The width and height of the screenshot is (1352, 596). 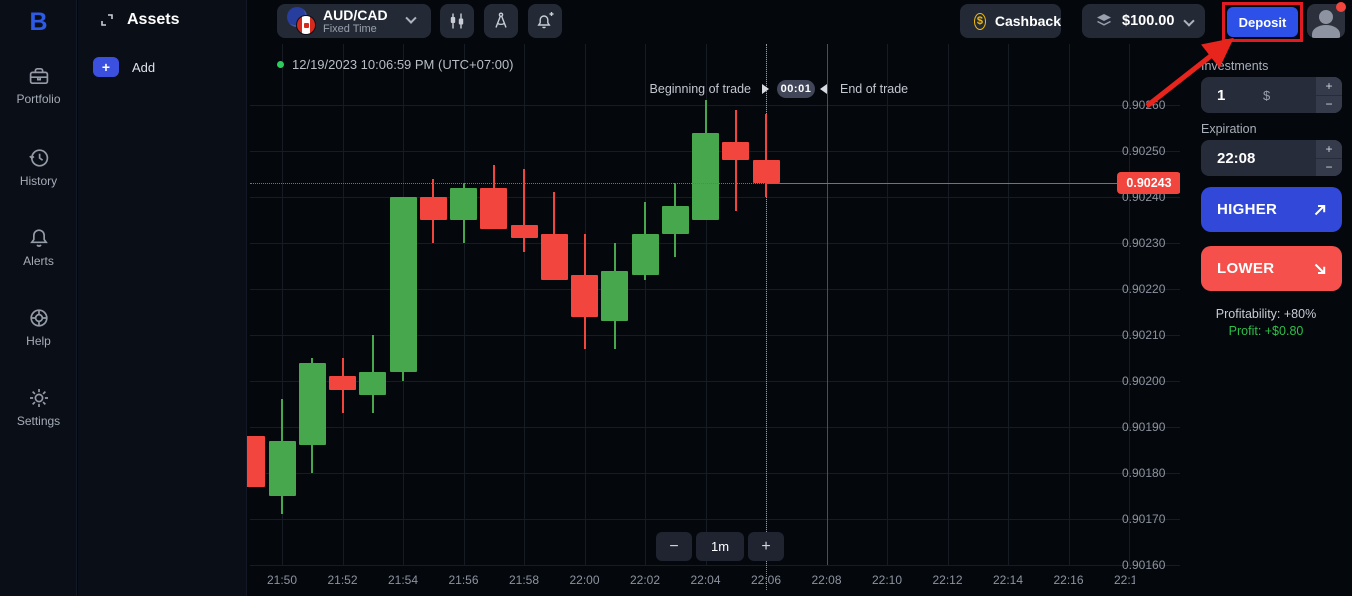 What do you see at coordinates (1271, 158) in the screenshot?
I see `expiration-field: 22:08 + −` at bounding box center [1271, 158].